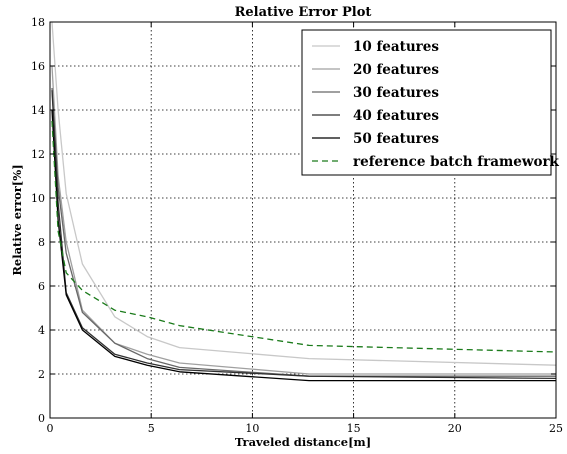  I want to click on y-tick-label: 6, so click(41, 286).